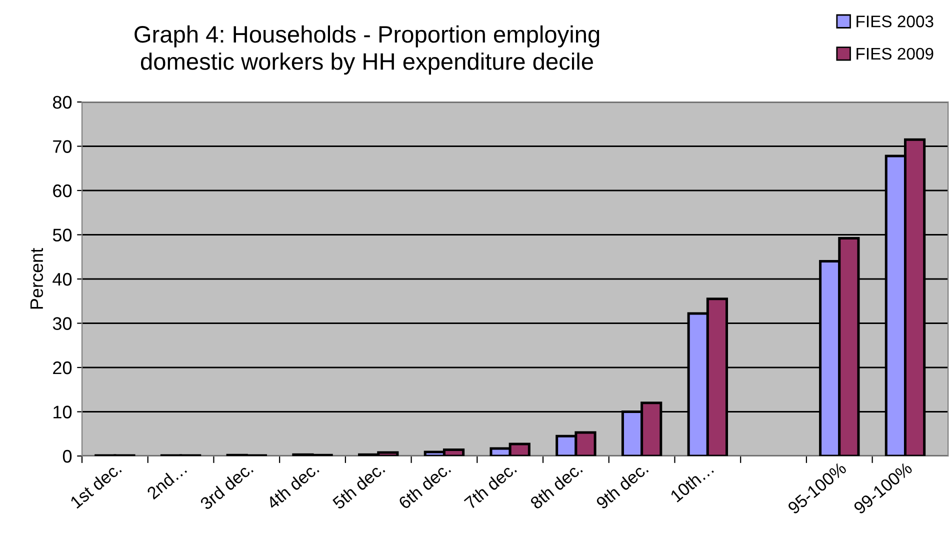 The image size is (949, 543). I want to click on legend-label: FIES 2009, so click(895, 54).